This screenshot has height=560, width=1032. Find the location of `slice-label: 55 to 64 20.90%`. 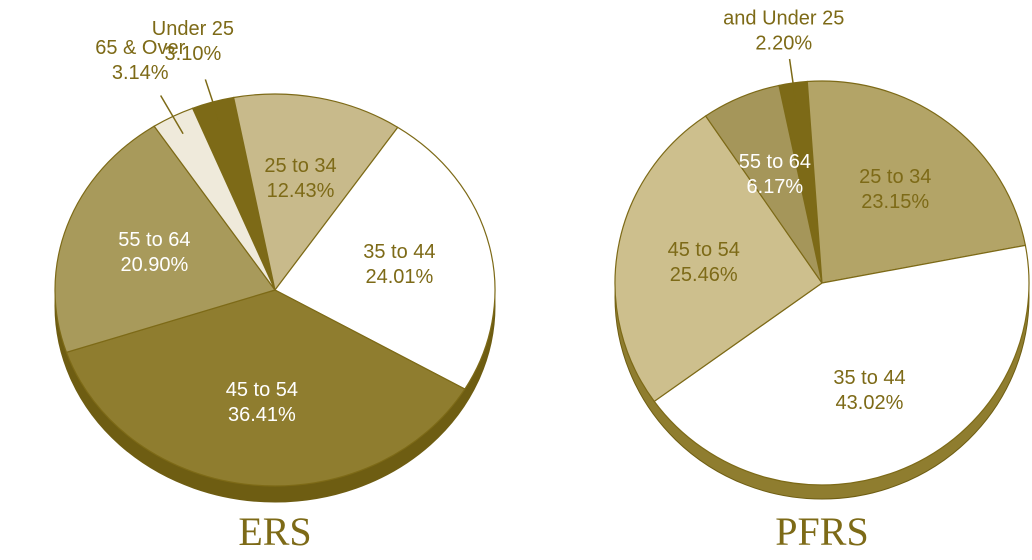

slice-label: 55 to 64 20.90% is located at coordinates (154, 253).